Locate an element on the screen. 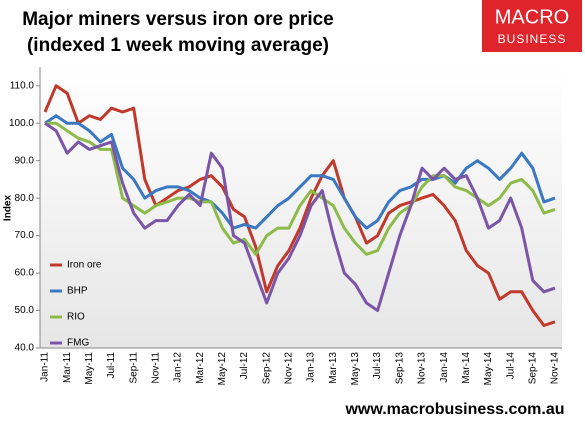 The width and height of the screenshot is (585, 424). y-tick-label: 50.0 is located at coordinates (25, 310).